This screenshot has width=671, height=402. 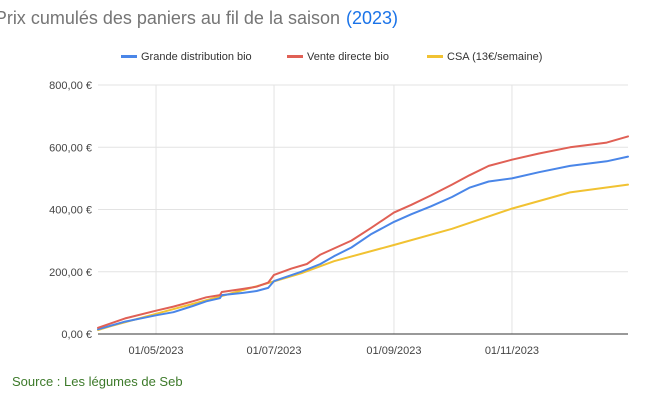 I want to click on legend-label-grande-distribution: Grande distribution bio, so click(x=196, y=57).